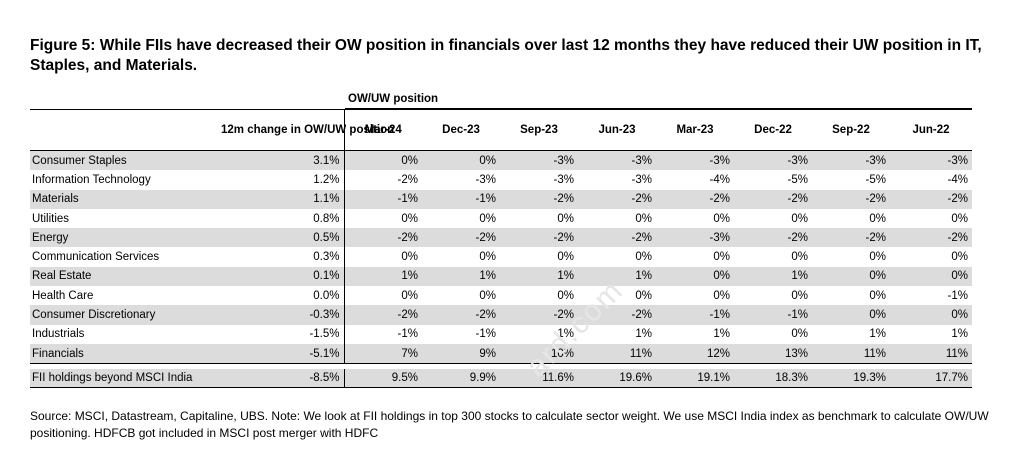  What do you see at coordinates (851, 130) in the screenshot?
I see `period-header: Sep-22` at bounding box center [851, 130].